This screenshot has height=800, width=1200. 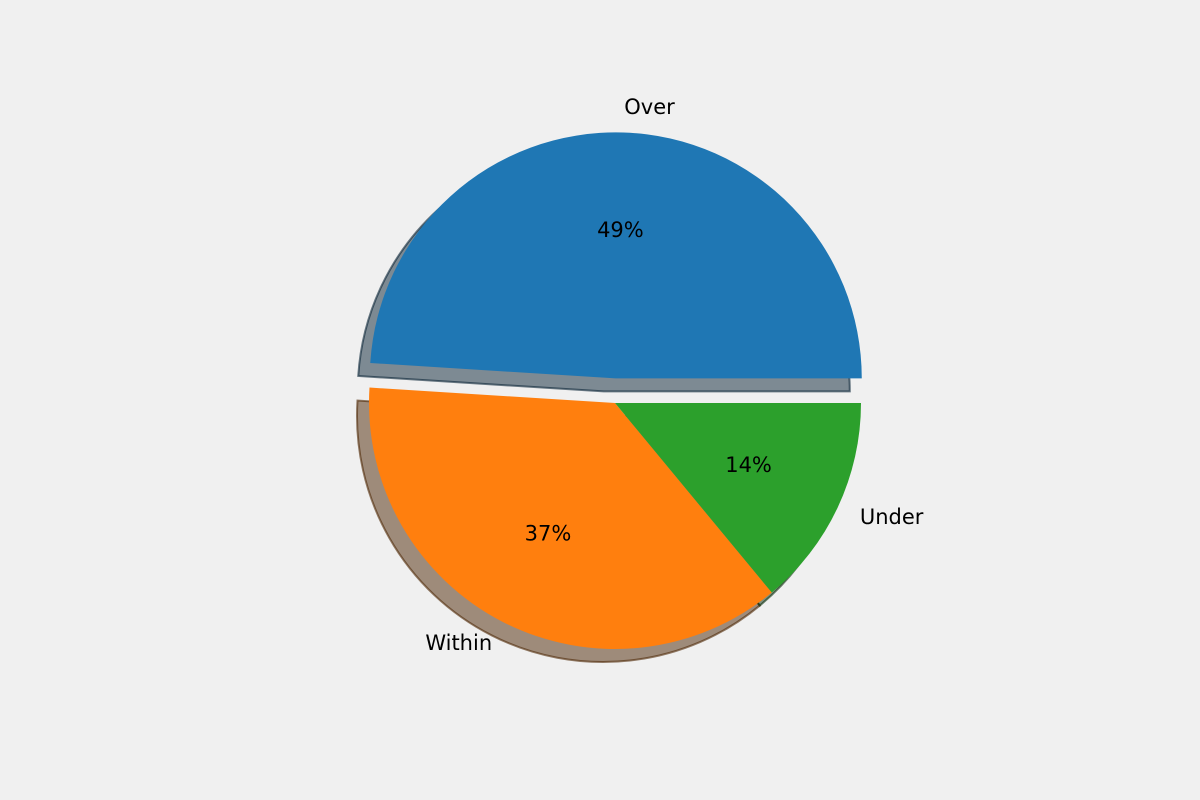 I want to click on wedge-label: Within, so click(x=458, y=643).